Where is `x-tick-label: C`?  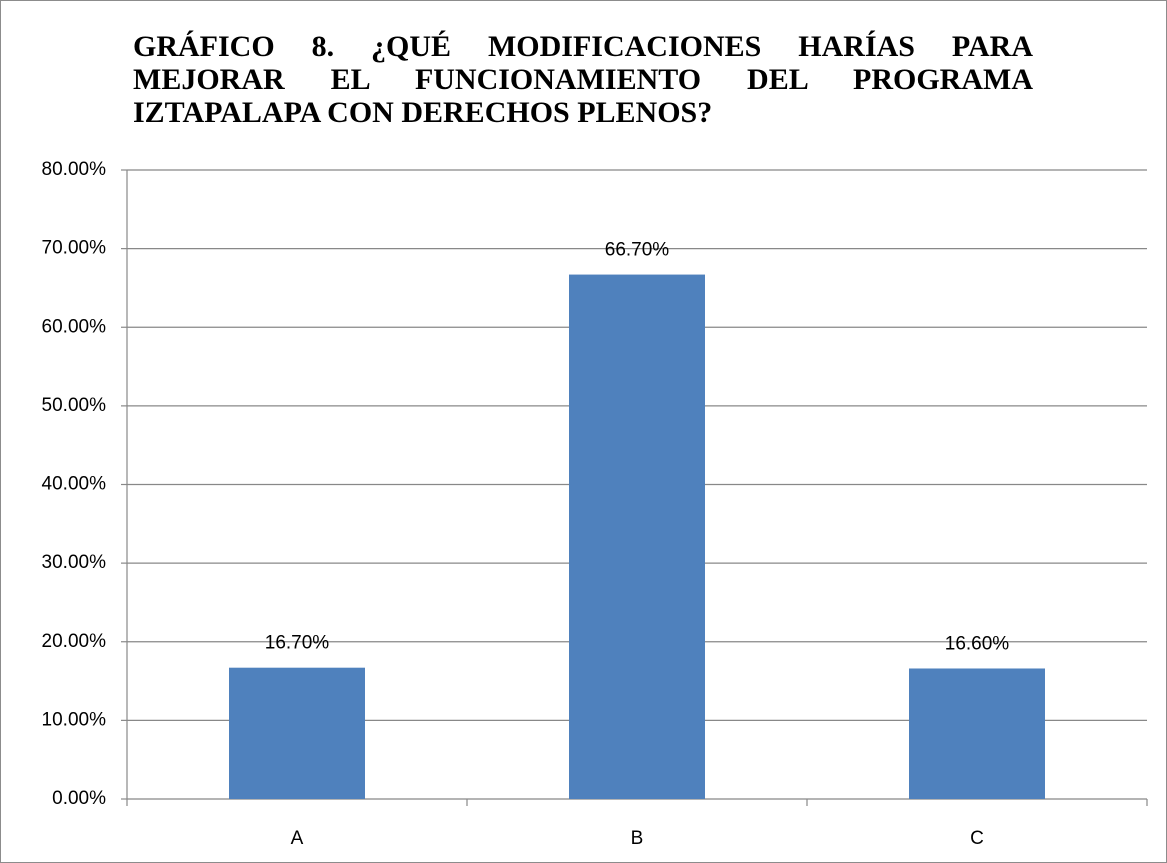 x-tick-label: C is located at coordinates (977, 838).